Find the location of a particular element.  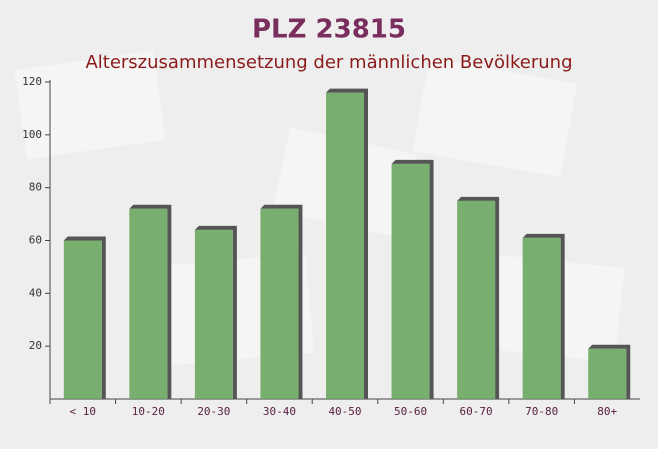

chart-title: PLZ 23815 is located at coordinates (329, 30).